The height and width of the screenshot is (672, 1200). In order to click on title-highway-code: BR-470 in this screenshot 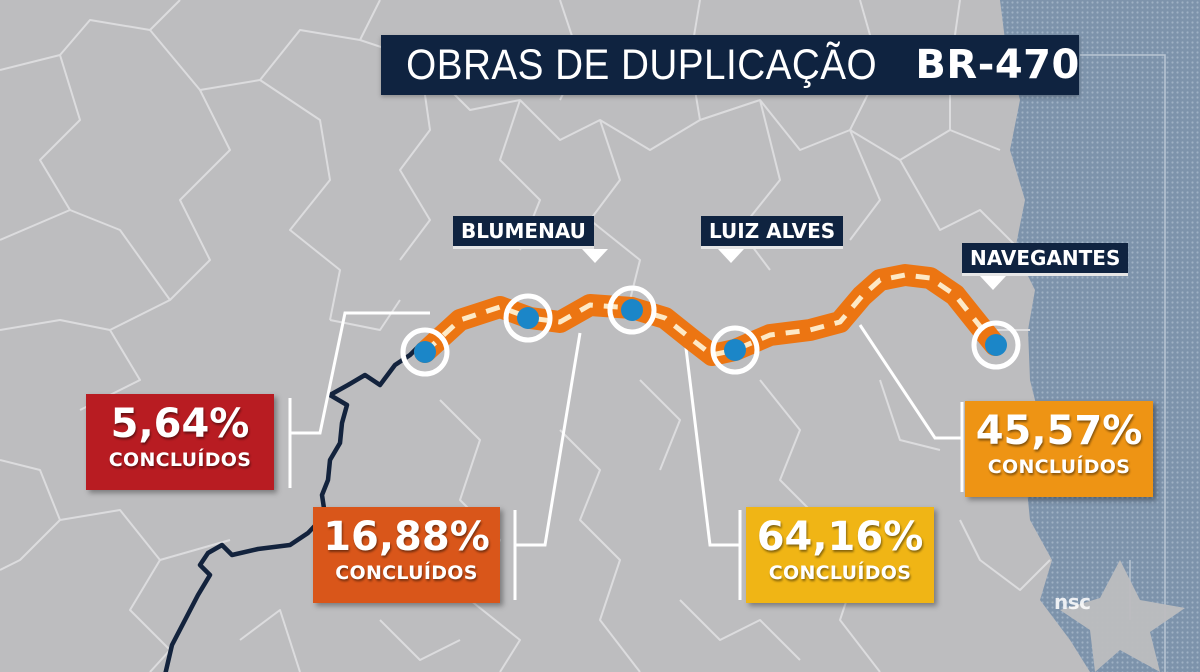, I will do `click(997, 65)`.